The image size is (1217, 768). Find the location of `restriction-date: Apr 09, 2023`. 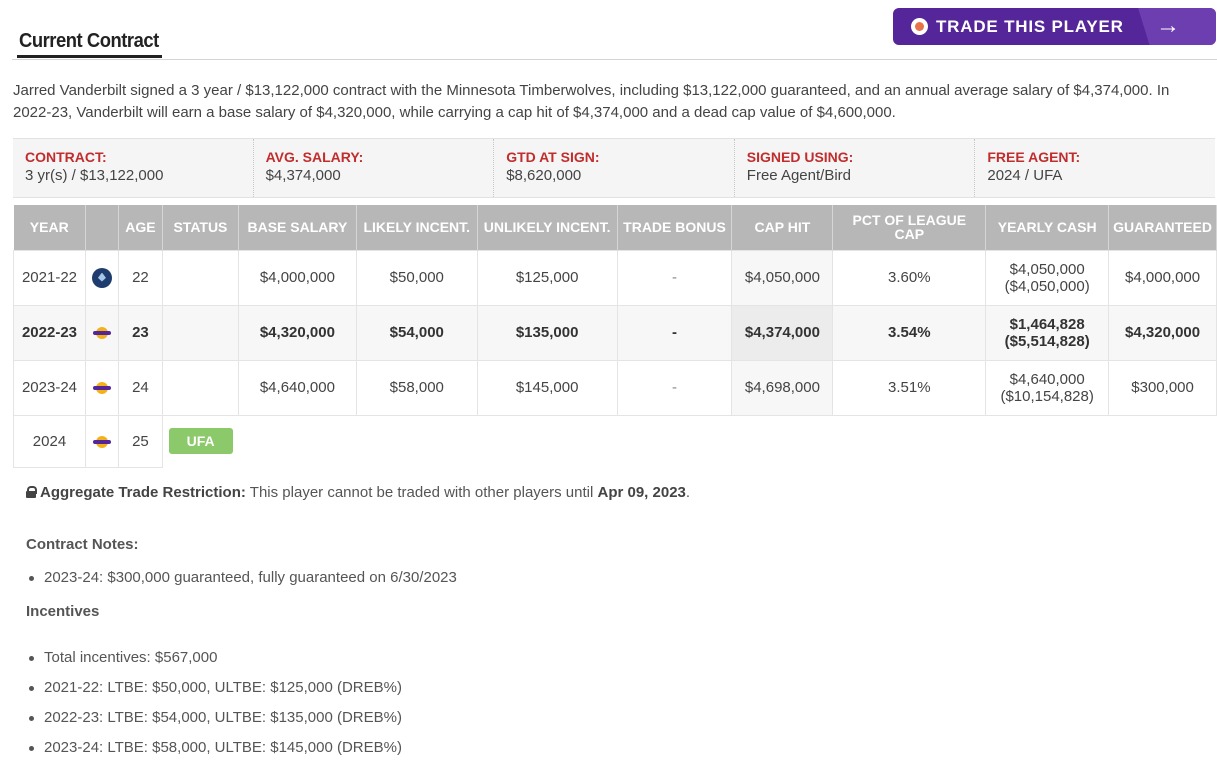

restriction-date: Apr 09, 2023 is located at coordinates (641, 492).